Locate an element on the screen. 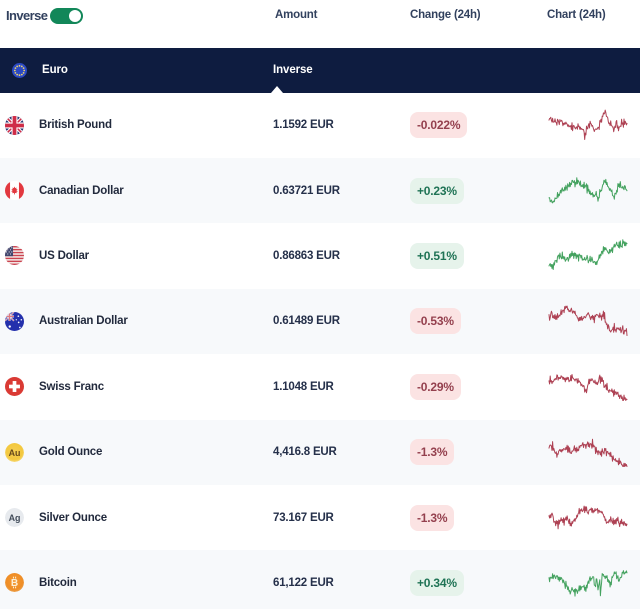 The width and height of the screenshot is (640, 609). svg-text: B is located at coordinates (14, 584).